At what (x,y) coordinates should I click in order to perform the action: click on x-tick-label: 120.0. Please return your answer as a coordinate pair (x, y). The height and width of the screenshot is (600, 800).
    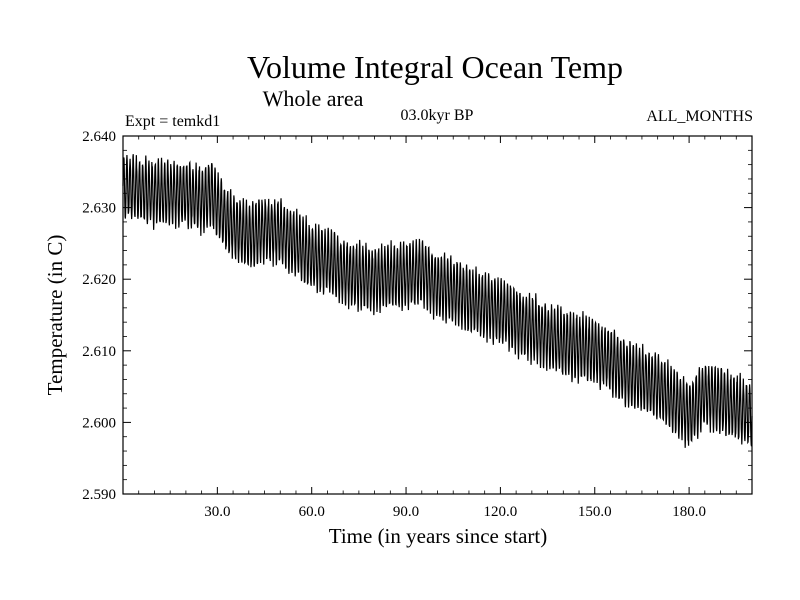
    Looking at the image, I should click on (501, 512).